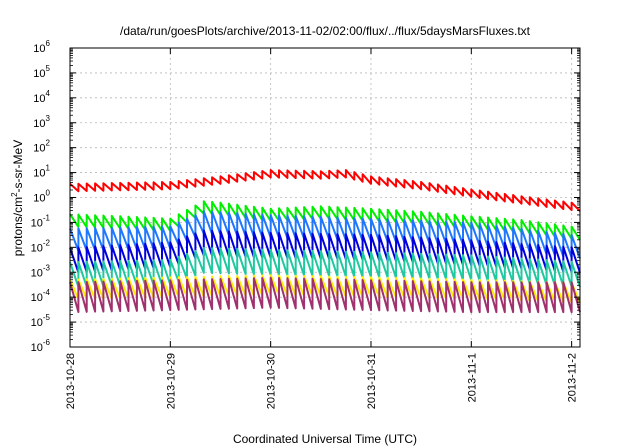  I want to click on y-tick-label: 10³, so click(41, 122).